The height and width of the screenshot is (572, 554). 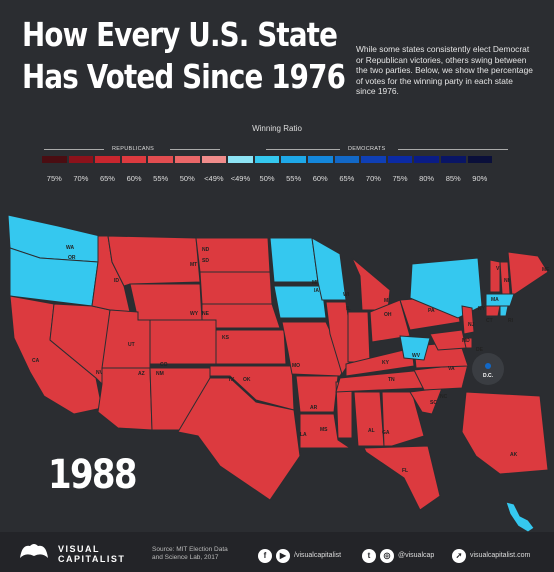 What do you see at coordinates (296, 366) in the screenshot?
I see `state-label-mo: MO` at bounding box center [296, 366].